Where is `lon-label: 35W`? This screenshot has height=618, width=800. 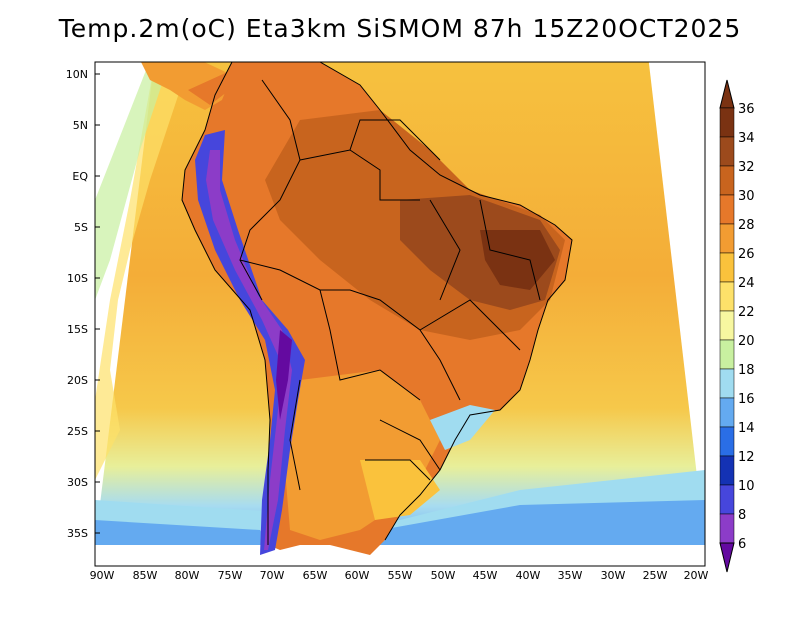 lon-label: 35W is located at coordinates (570, 575).